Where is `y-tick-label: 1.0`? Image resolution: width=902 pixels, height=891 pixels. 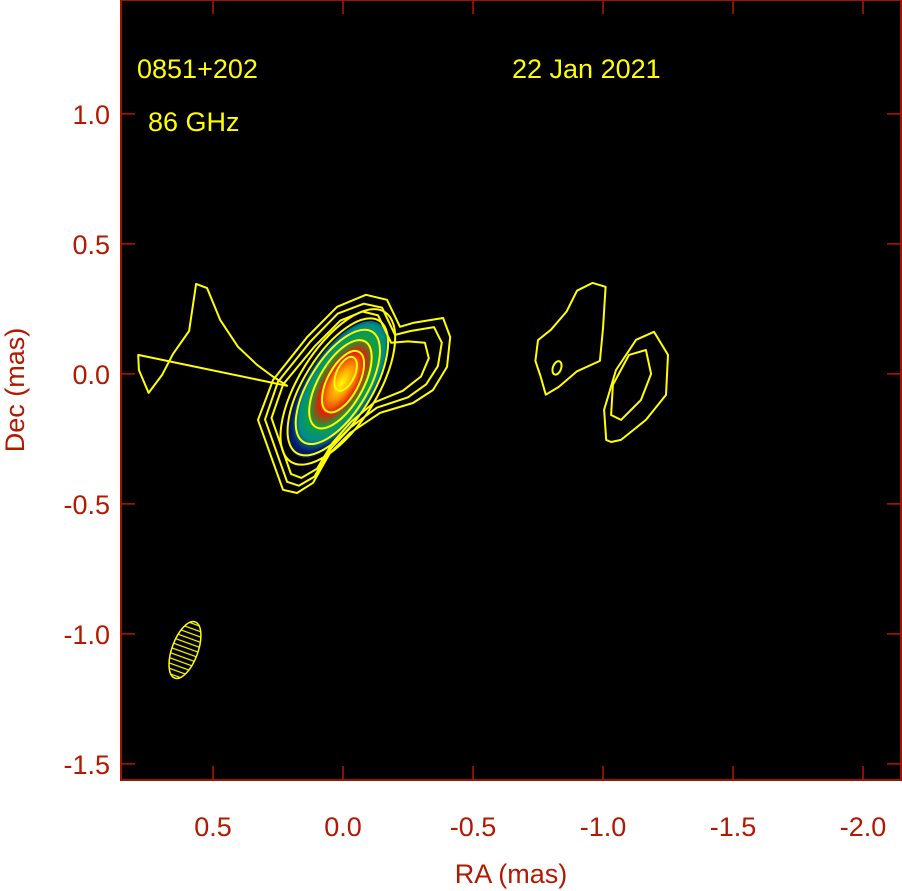 y-tick-label: 1.0 is located at coordinates (91, 115).